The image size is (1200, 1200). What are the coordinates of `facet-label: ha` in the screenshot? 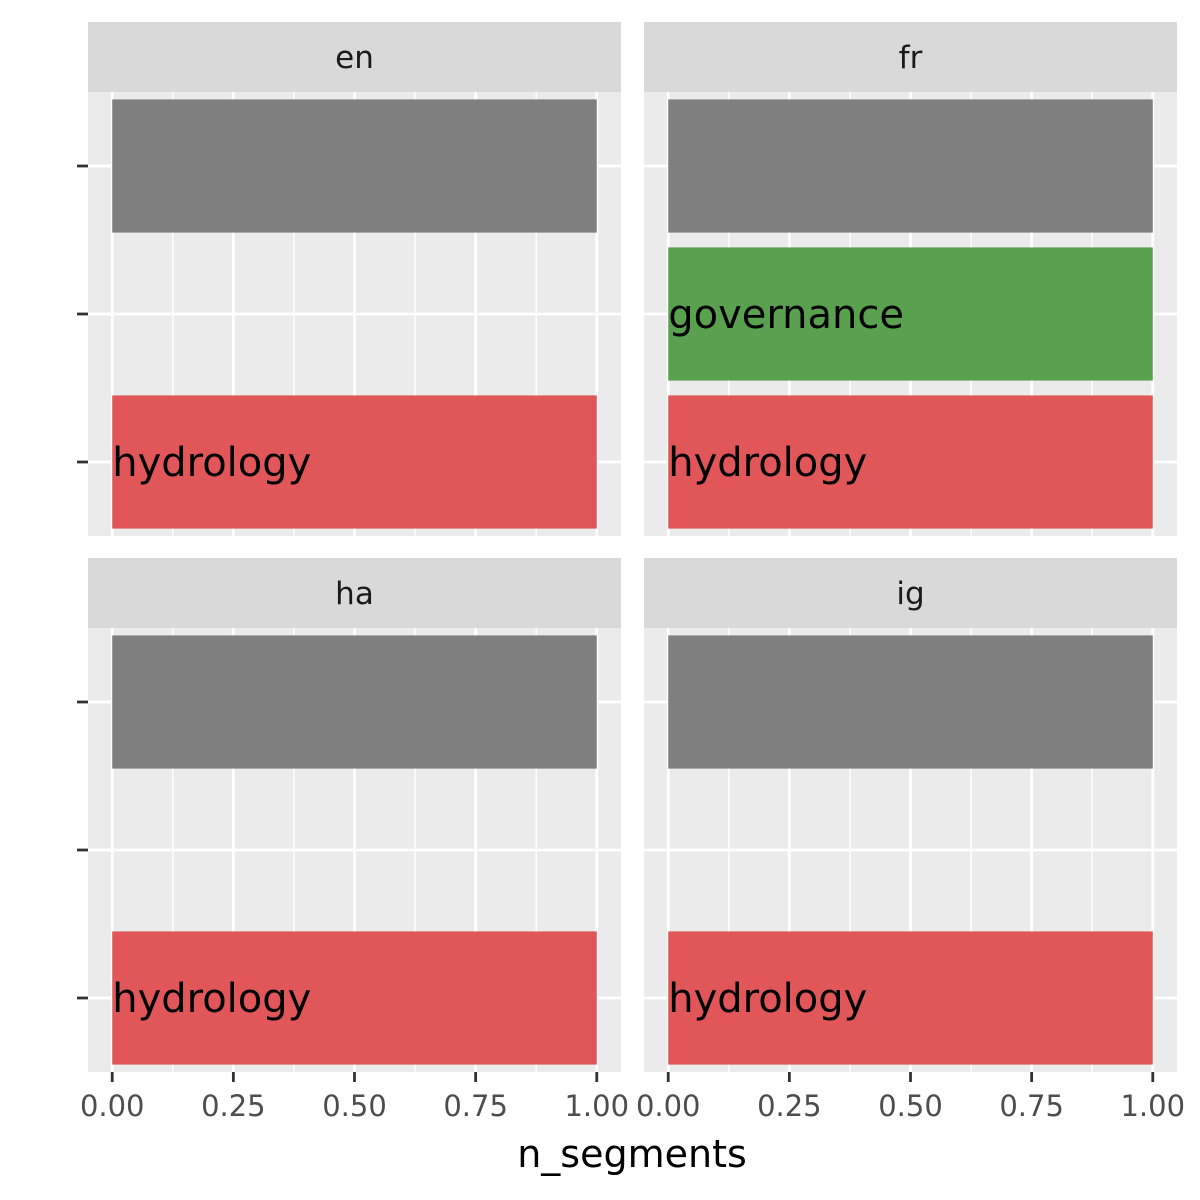 It's located at (354, 594).